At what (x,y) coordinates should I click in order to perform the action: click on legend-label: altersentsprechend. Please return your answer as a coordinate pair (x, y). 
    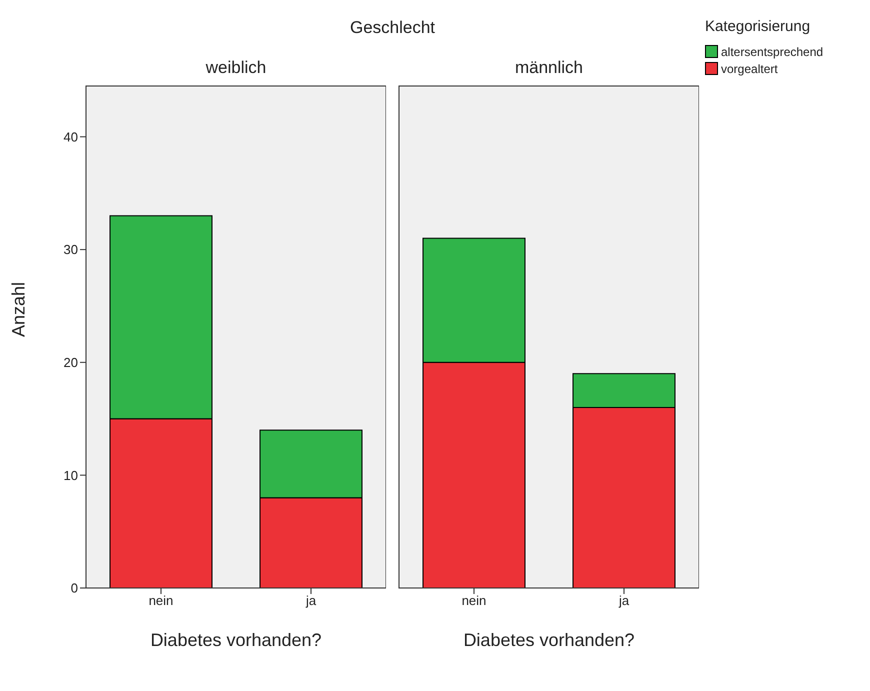
    Looking at the image, I should click on (772, 51).